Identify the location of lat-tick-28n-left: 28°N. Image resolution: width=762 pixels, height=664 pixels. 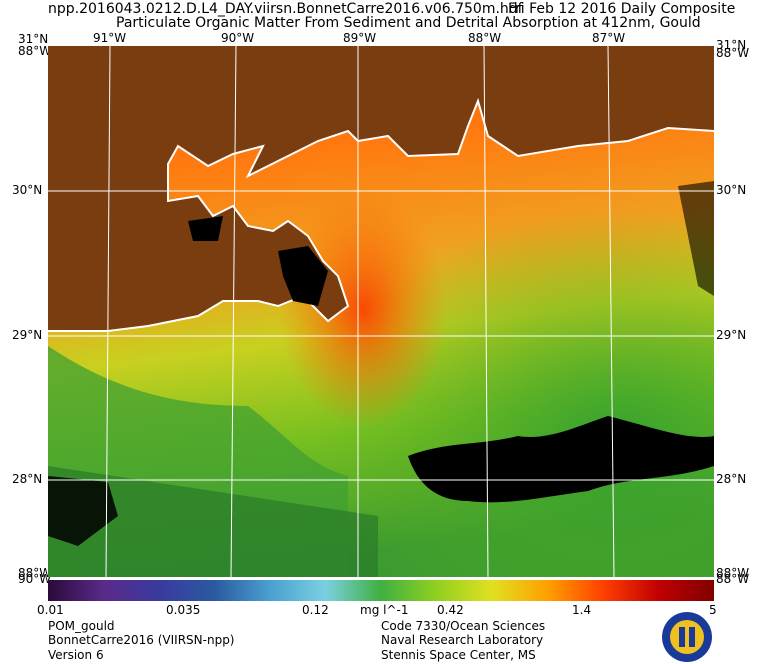
(27, 479).